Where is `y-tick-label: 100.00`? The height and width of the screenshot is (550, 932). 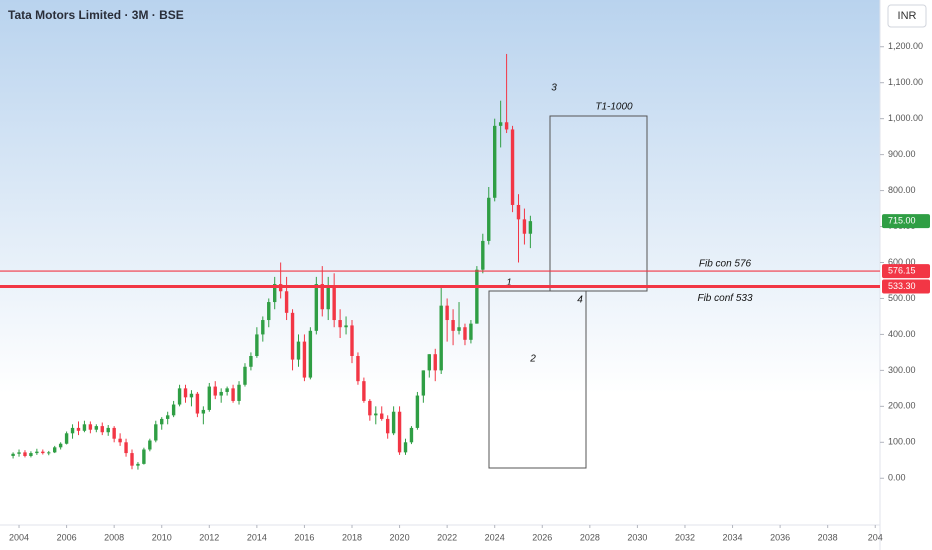 y-tick-label: 100.00 is located at coordinates (902, 442).